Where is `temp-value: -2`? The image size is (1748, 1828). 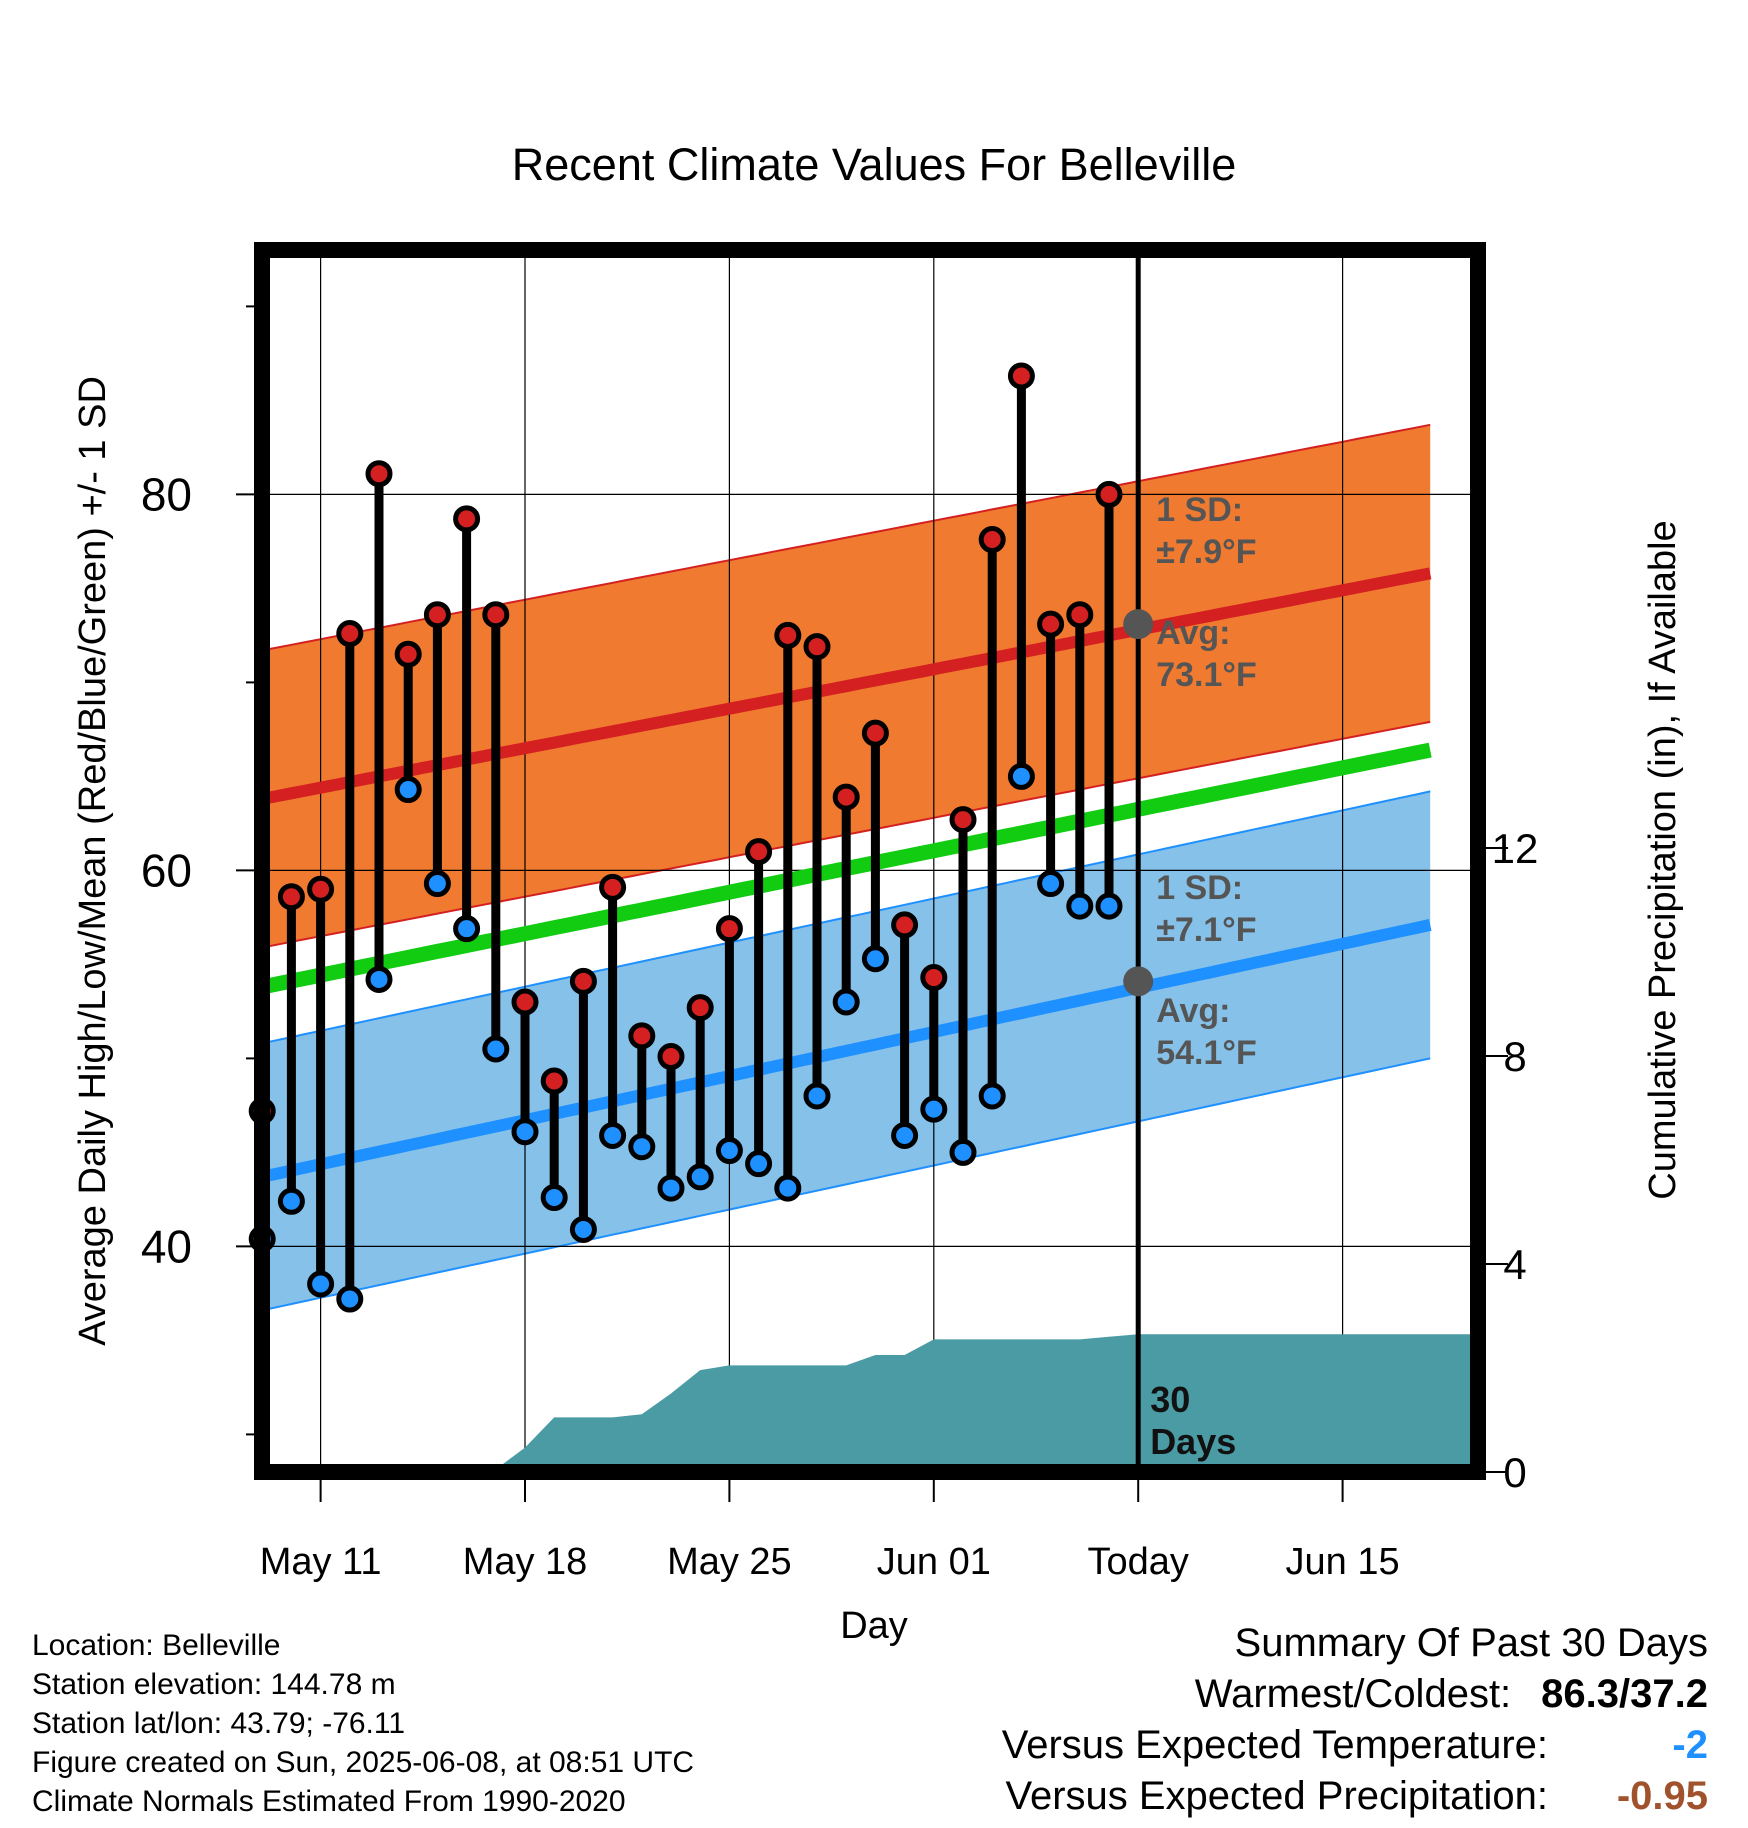 temp-value: -2 is located at coordinates (1690, 1745).